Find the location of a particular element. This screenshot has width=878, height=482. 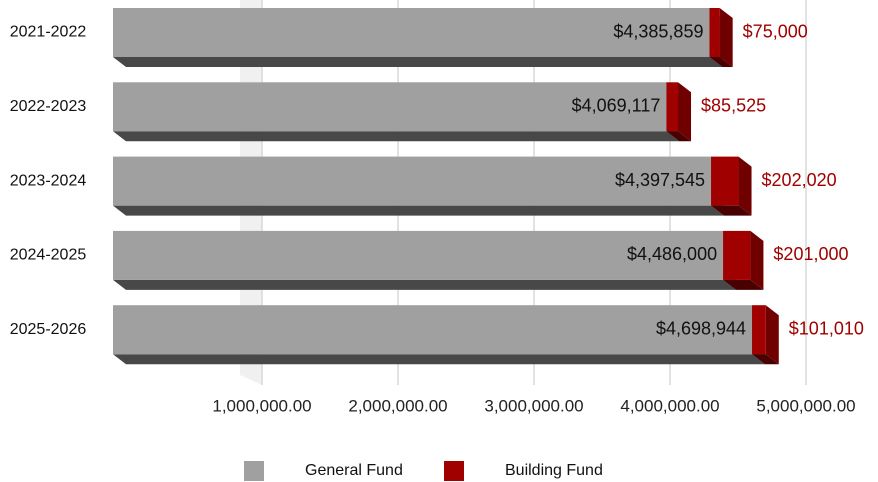

value-label: $4,698,944 is located at coordinates (701, 328).